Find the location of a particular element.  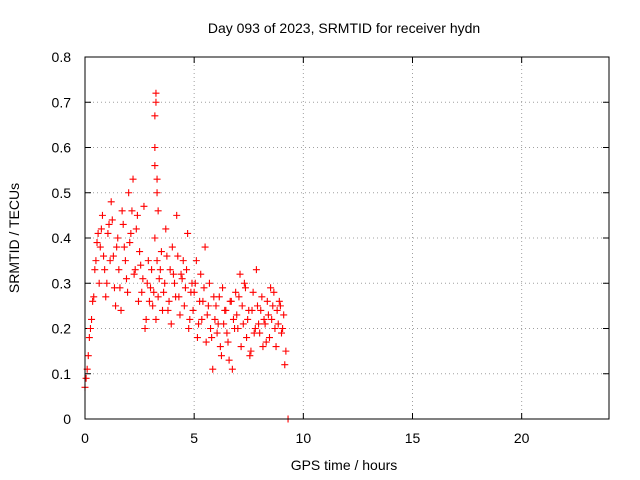

x-tick-label: 15 is located at coordinates (413, 438).